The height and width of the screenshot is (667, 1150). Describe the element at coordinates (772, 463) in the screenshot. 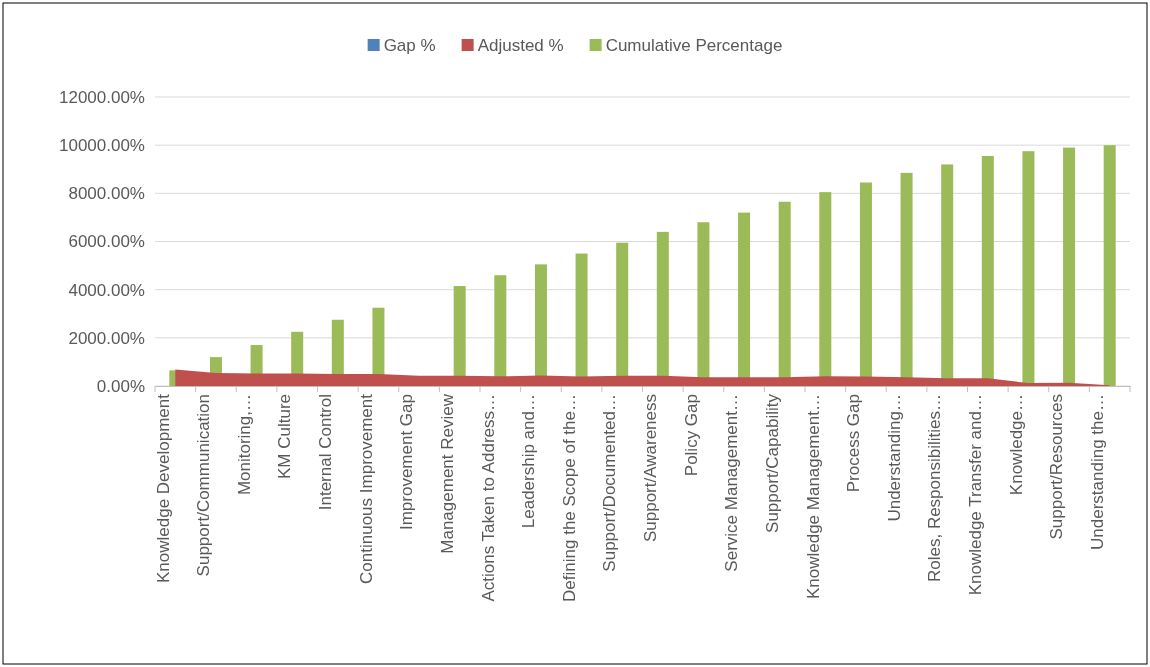

I see `x-tick-label: Support/Capability` at that location.